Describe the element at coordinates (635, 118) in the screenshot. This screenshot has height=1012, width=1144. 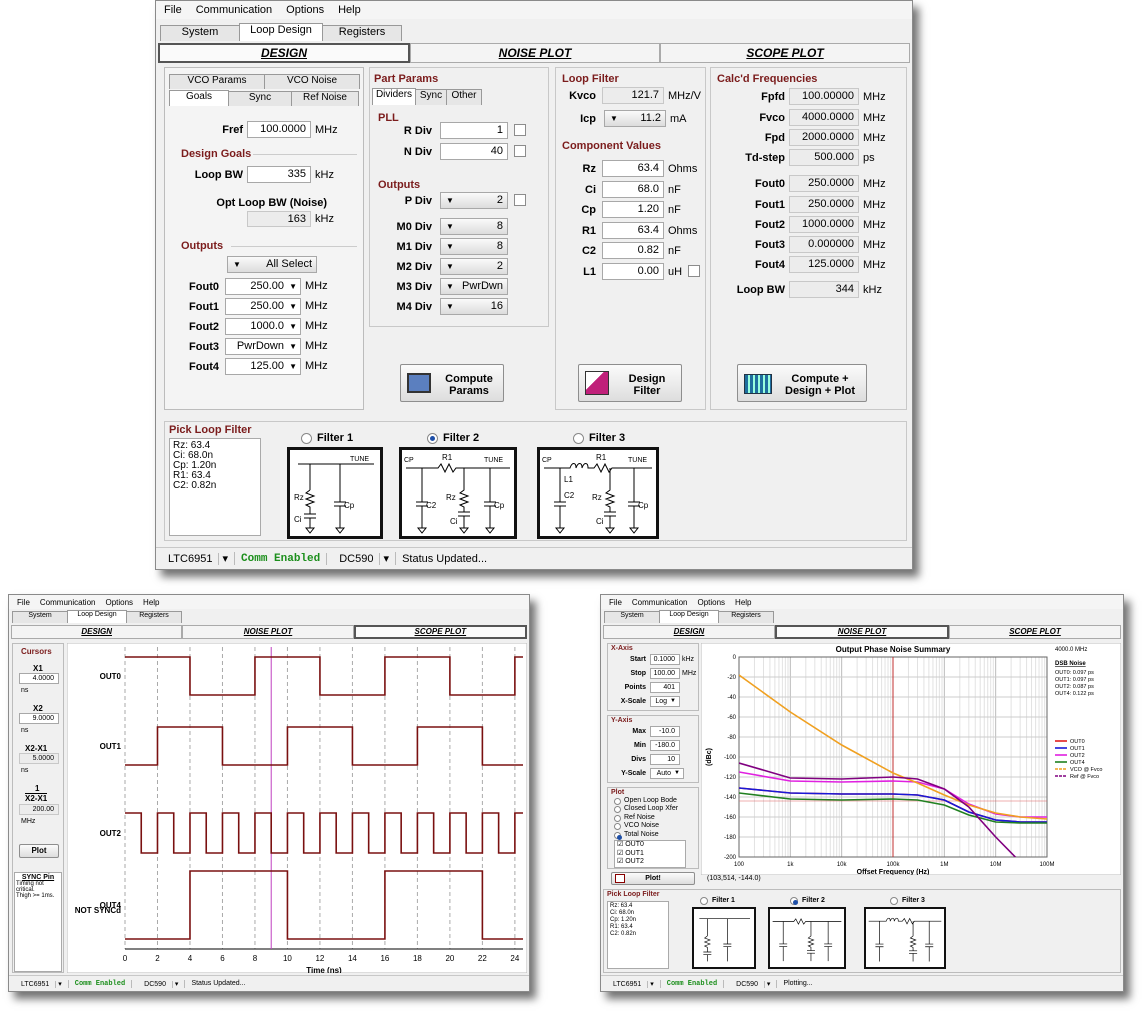
I see `icp-dropdown: ▼ 11.2` at that location.